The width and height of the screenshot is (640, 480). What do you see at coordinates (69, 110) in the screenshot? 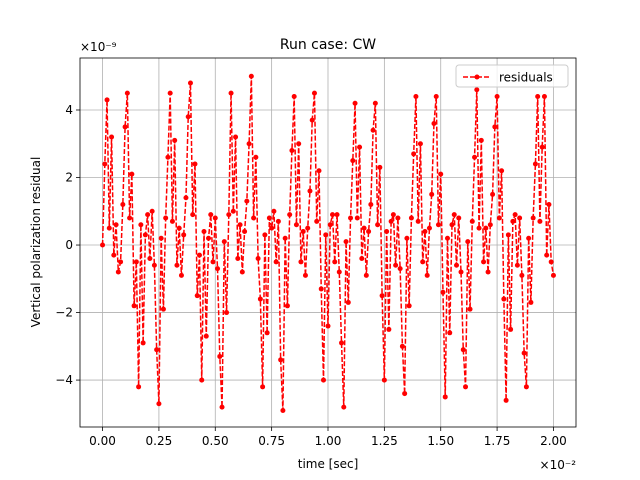
I see `y-tick-label: 4` at bounding box center [69, 110].